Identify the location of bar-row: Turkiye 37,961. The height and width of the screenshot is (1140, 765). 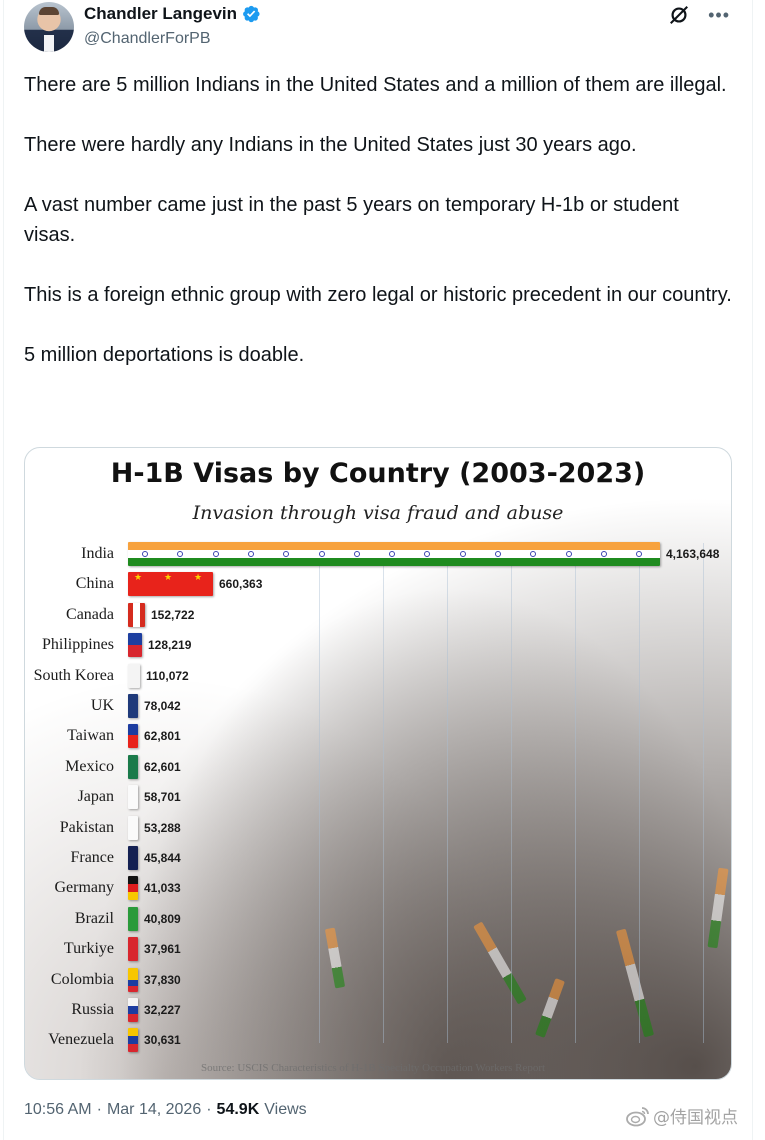
(378, 950).